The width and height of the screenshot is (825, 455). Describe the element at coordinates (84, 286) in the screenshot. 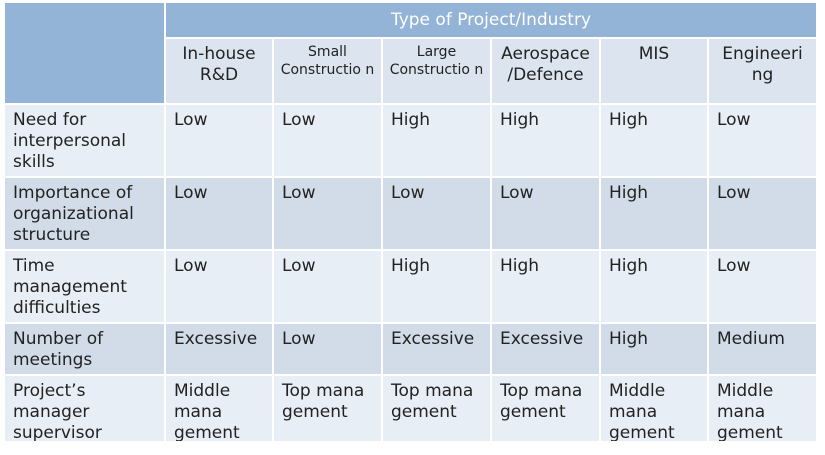

I see `row-header: Time management difficulties` at that location.